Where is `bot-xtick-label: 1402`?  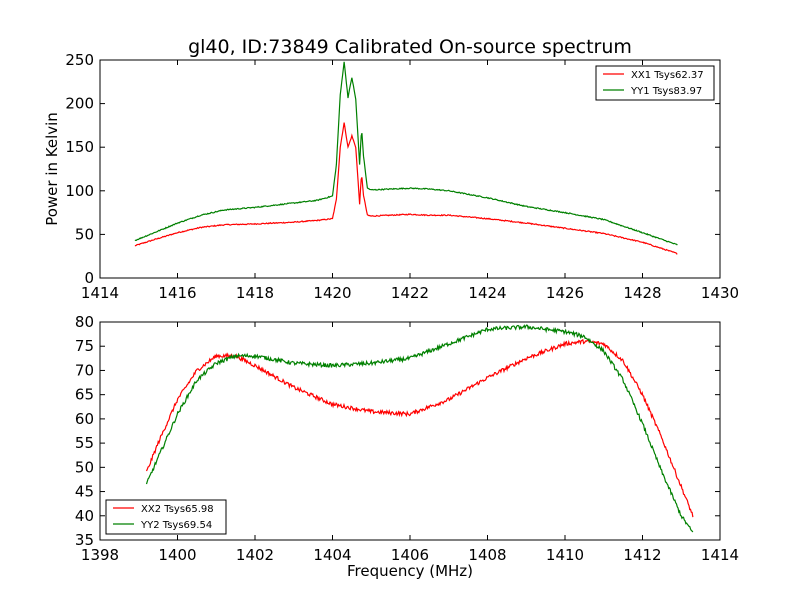
bot-xtick-label: 1402 is located at coordinates (255, 555).